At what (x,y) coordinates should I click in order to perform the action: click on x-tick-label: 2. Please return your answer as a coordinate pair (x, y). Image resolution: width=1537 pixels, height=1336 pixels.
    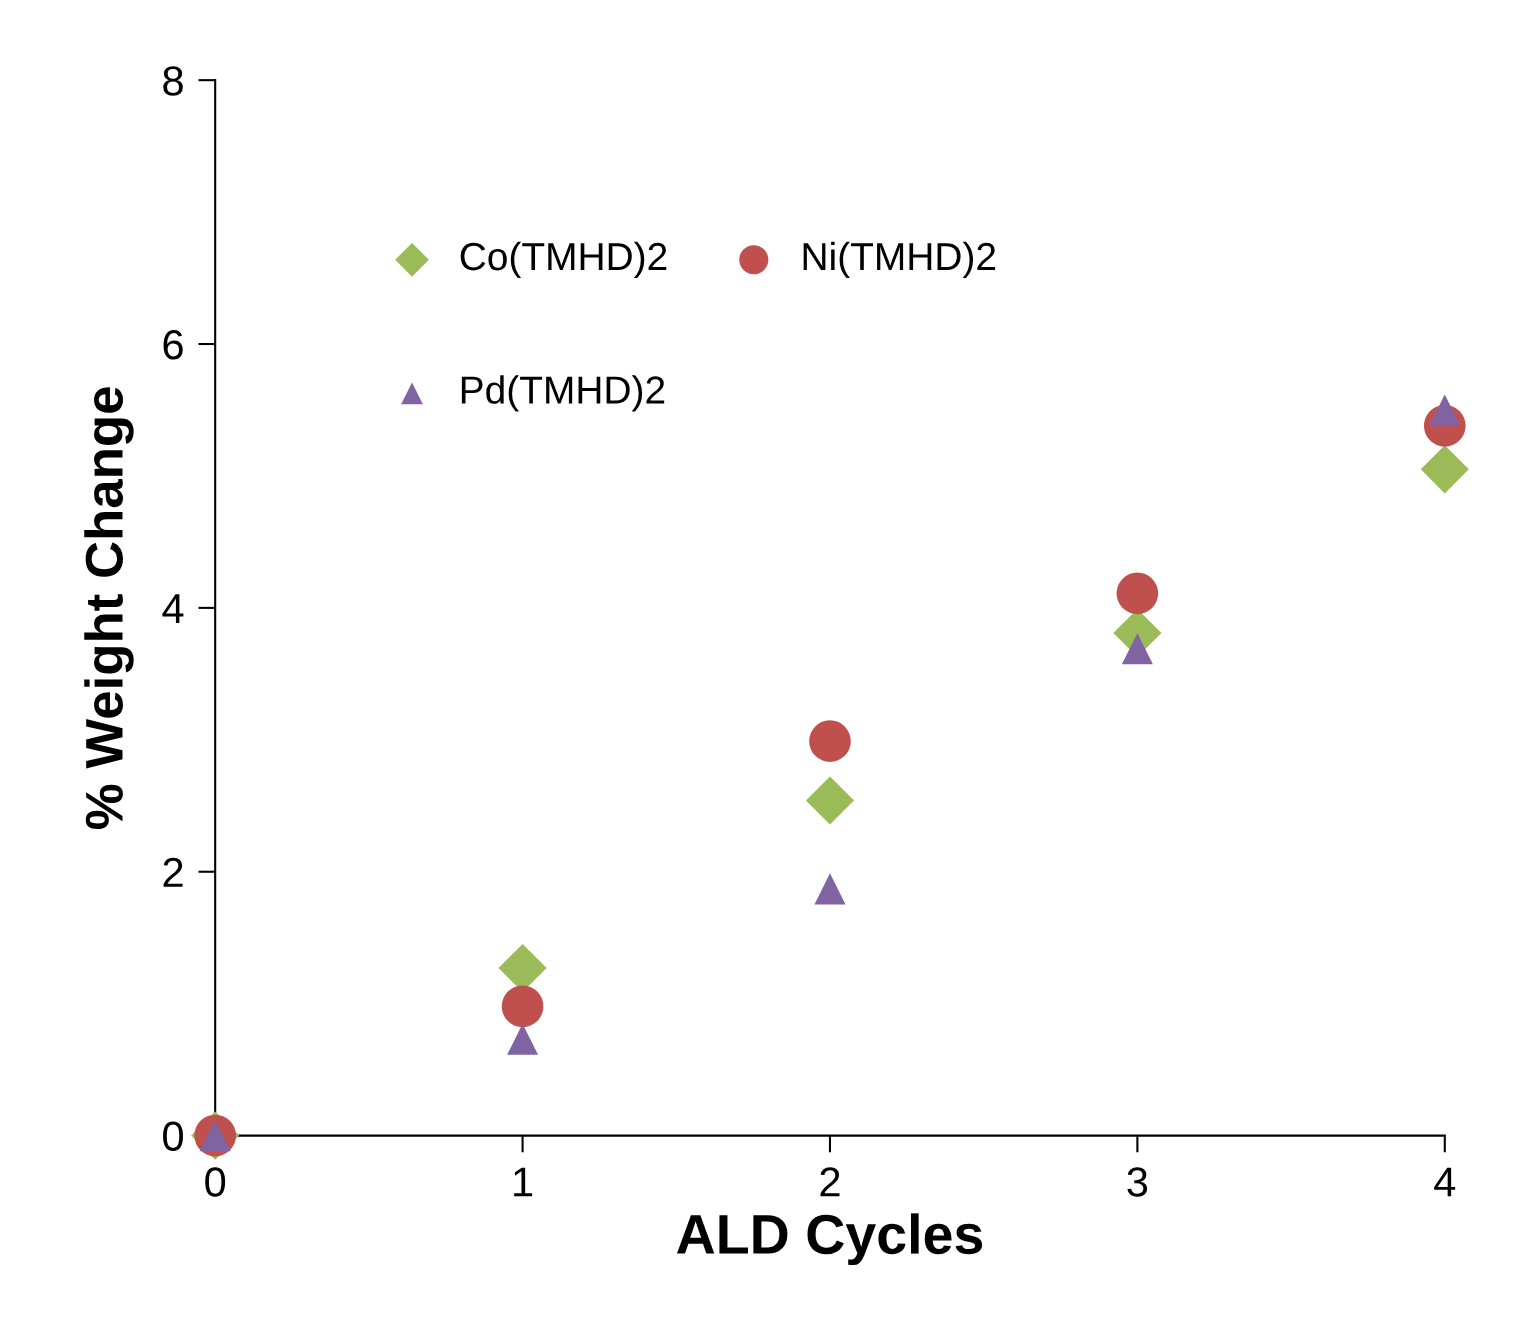
    Looking at the image, I should click on (830, 1182).